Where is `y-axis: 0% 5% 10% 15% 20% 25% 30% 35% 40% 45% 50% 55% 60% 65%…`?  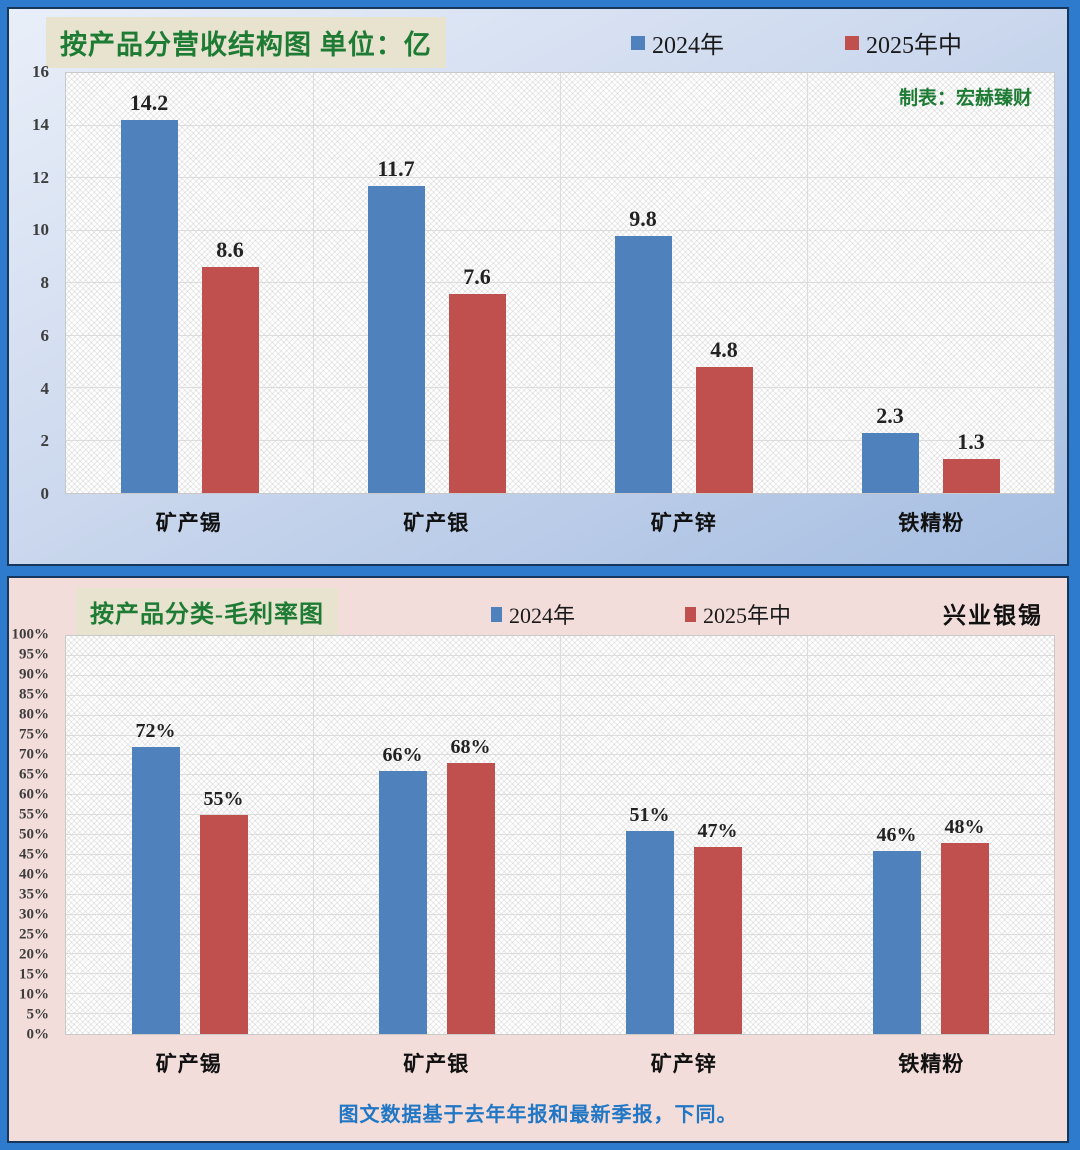 y-axis: 0% 5% 10% 15% 20% 25% 30% 35% 40% 45% 50% 55% 60% 65%… is located at coordinates (33, 835).